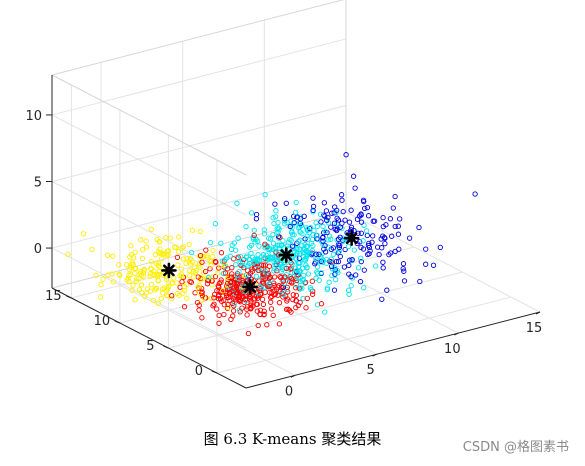 This screenshot has height=466, width=585. Describe the element at coordinates (166, 347) in the screenshot. I see `y-tick-mark` at that location.